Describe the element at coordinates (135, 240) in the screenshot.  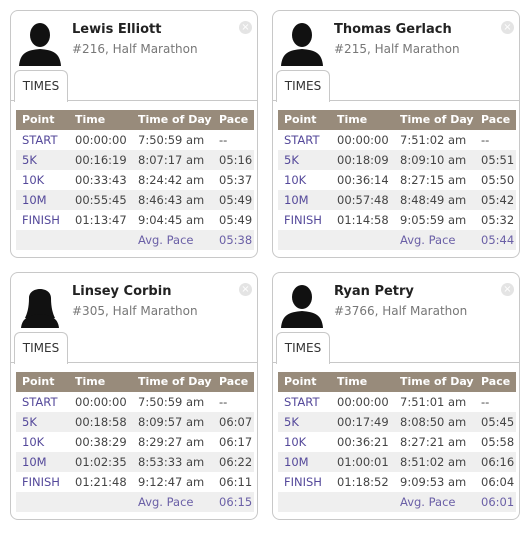
I see `footer-row: Avg. Pace 05:38` at that location.